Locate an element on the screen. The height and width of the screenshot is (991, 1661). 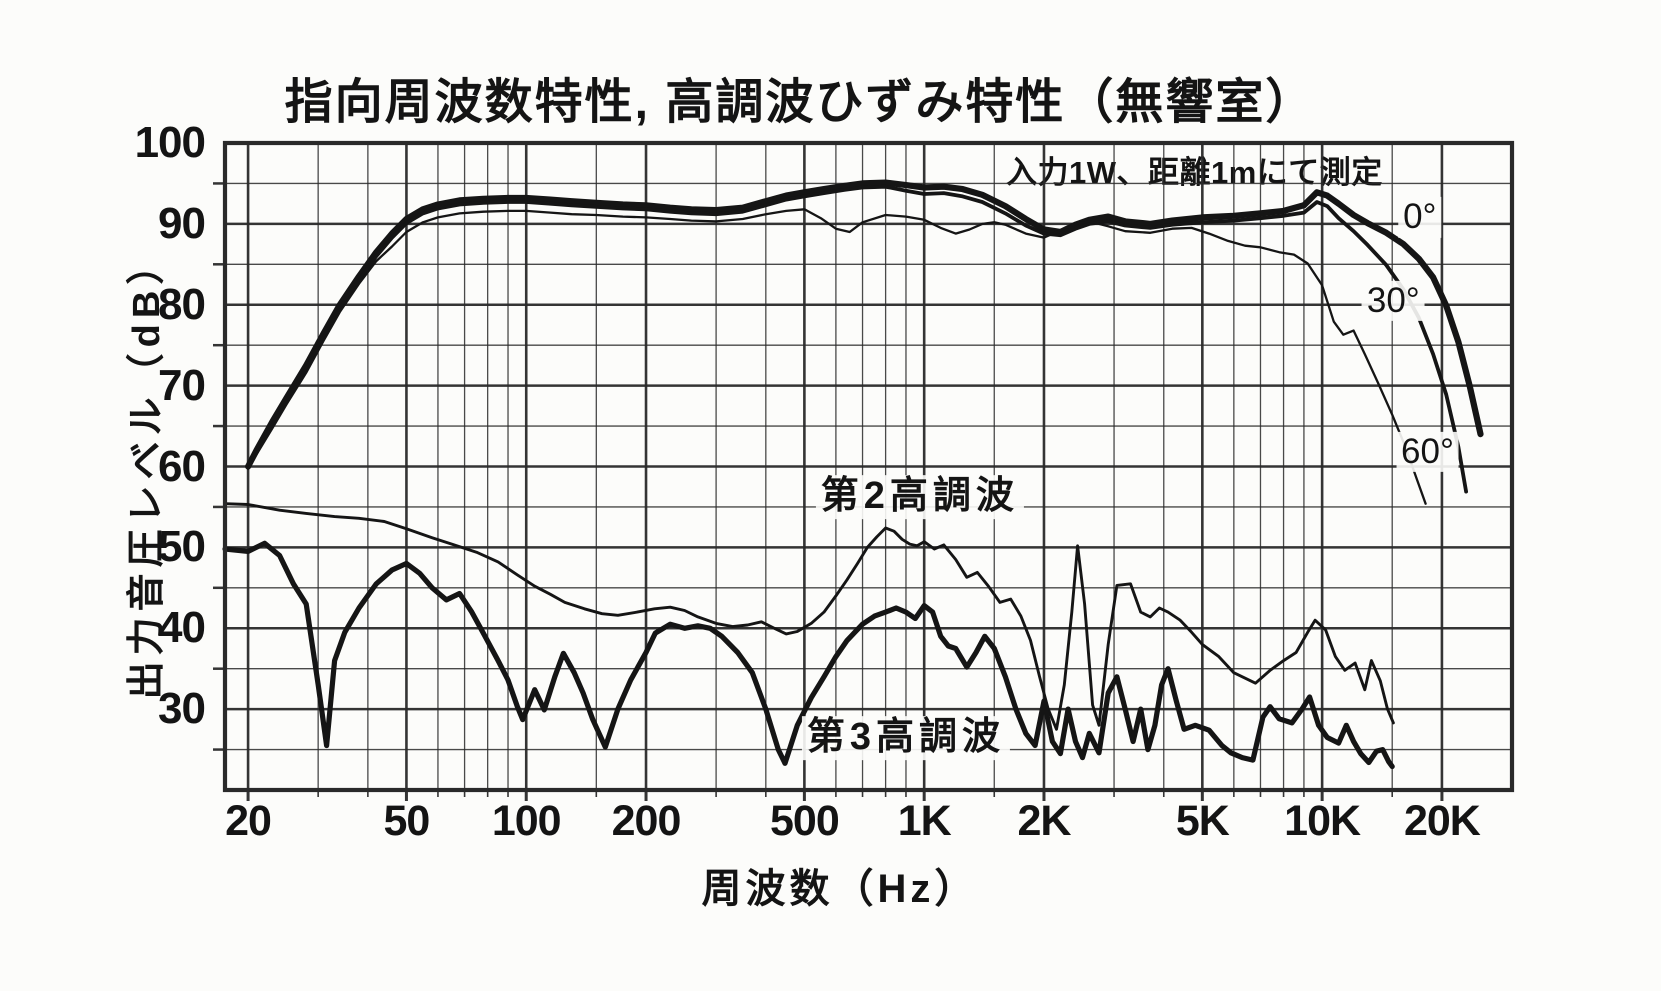
x-axis-title: 周波数（Hz） is located at coordinates (840, 889).